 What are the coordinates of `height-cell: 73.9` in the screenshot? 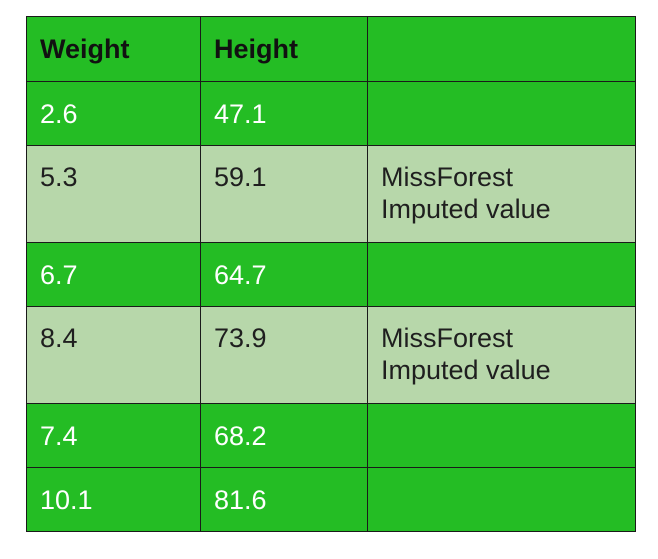 It's located at (284, 355).